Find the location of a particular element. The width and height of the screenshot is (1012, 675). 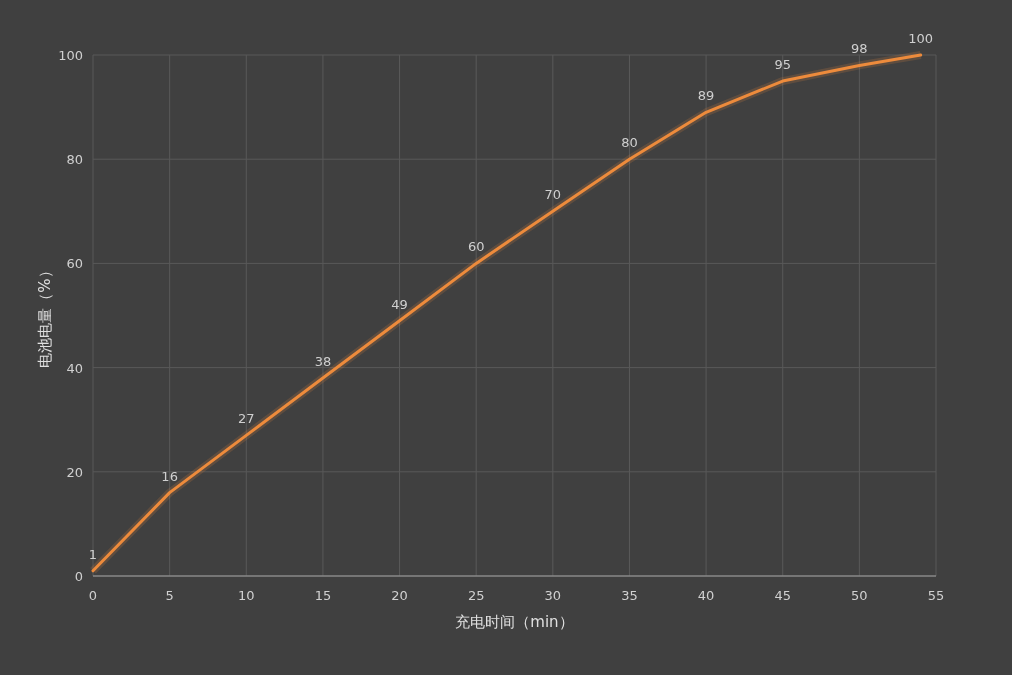

xtick: 0 is located at coordinates (93, 595).